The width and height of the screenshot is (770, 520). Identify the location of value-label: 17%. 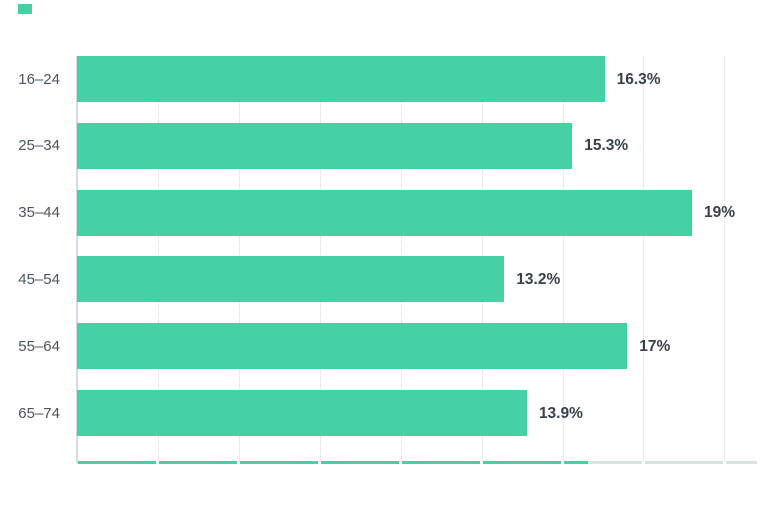
(655, 346).